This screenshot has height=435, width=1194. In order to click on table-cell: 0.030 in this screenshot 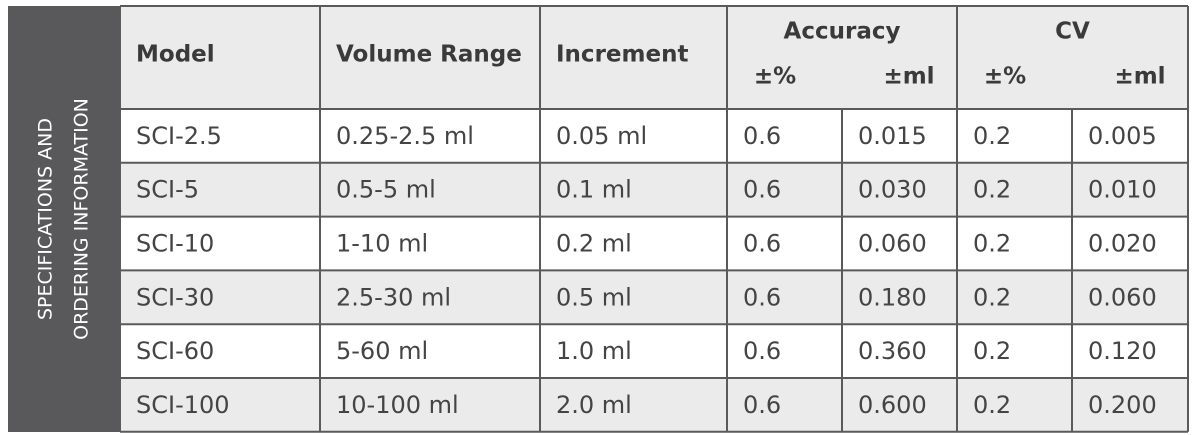, I will do `click(892, 190)`.